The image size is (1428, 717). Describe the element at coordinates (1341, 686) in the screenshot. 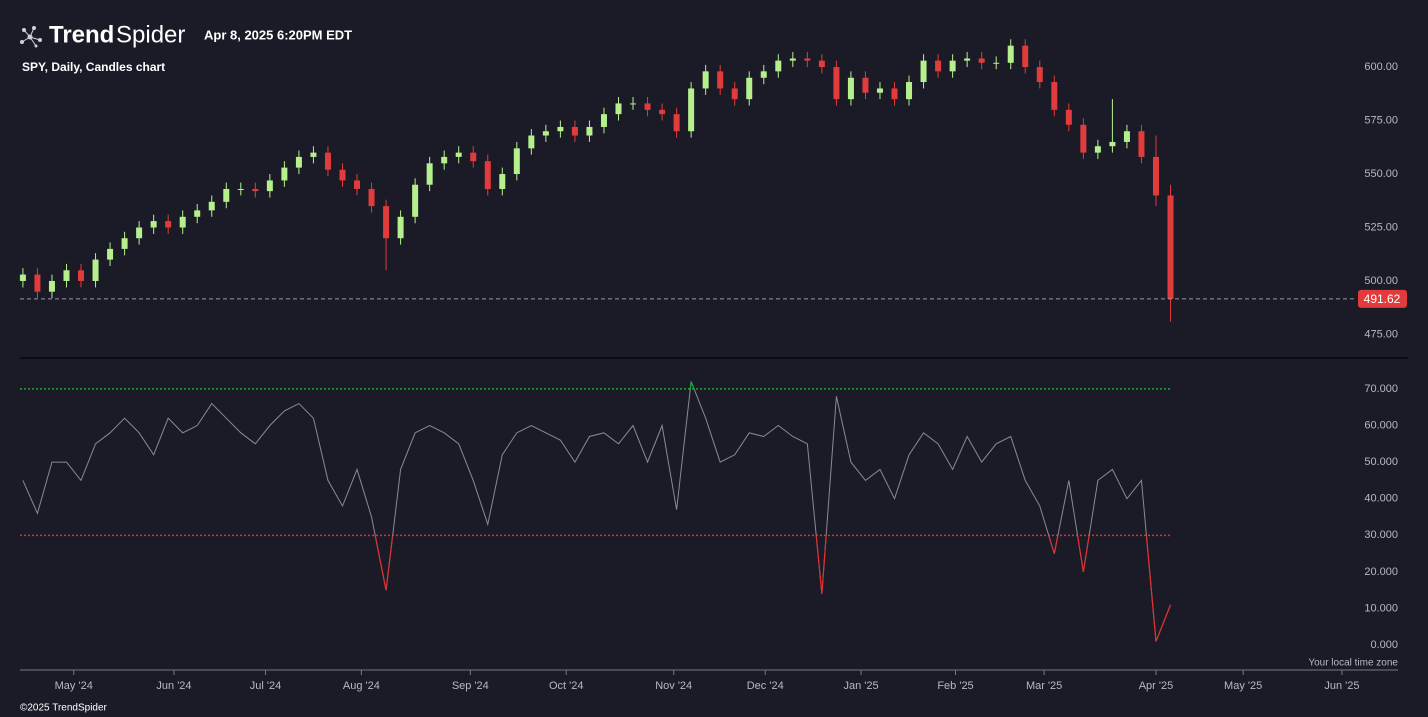

I see `x-tick-label: Jun '25` at that location.